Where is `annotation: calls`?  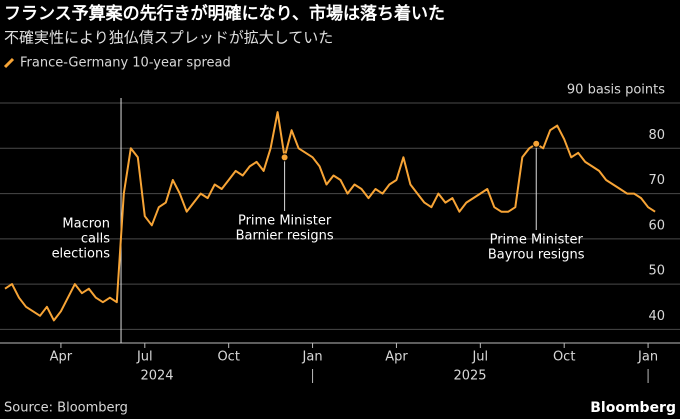
annotation: calls is located at coordinates (95, 239).